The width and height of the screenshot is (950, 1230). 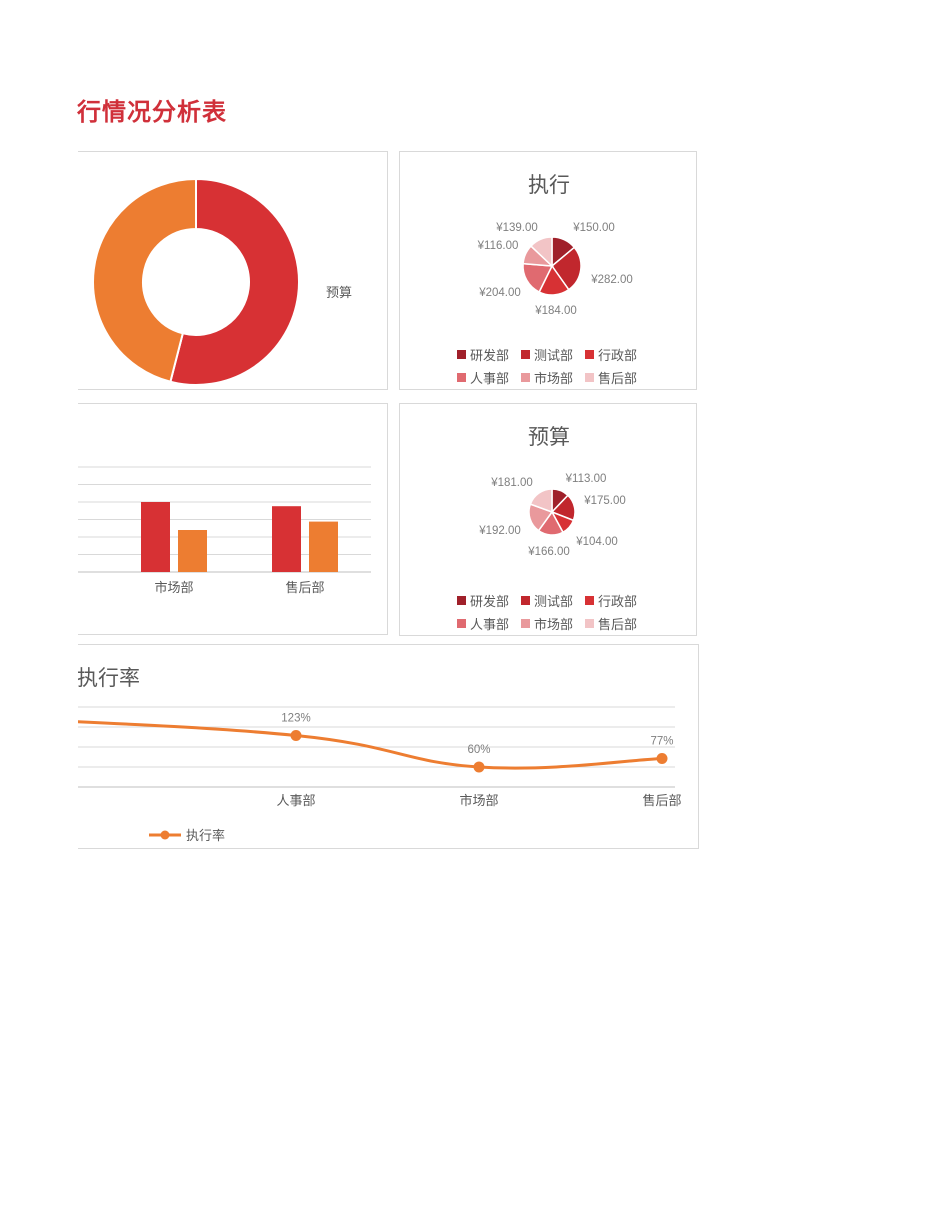 I want to click on doughnut-chart-panel: 预算, so click(x=233, y=270).